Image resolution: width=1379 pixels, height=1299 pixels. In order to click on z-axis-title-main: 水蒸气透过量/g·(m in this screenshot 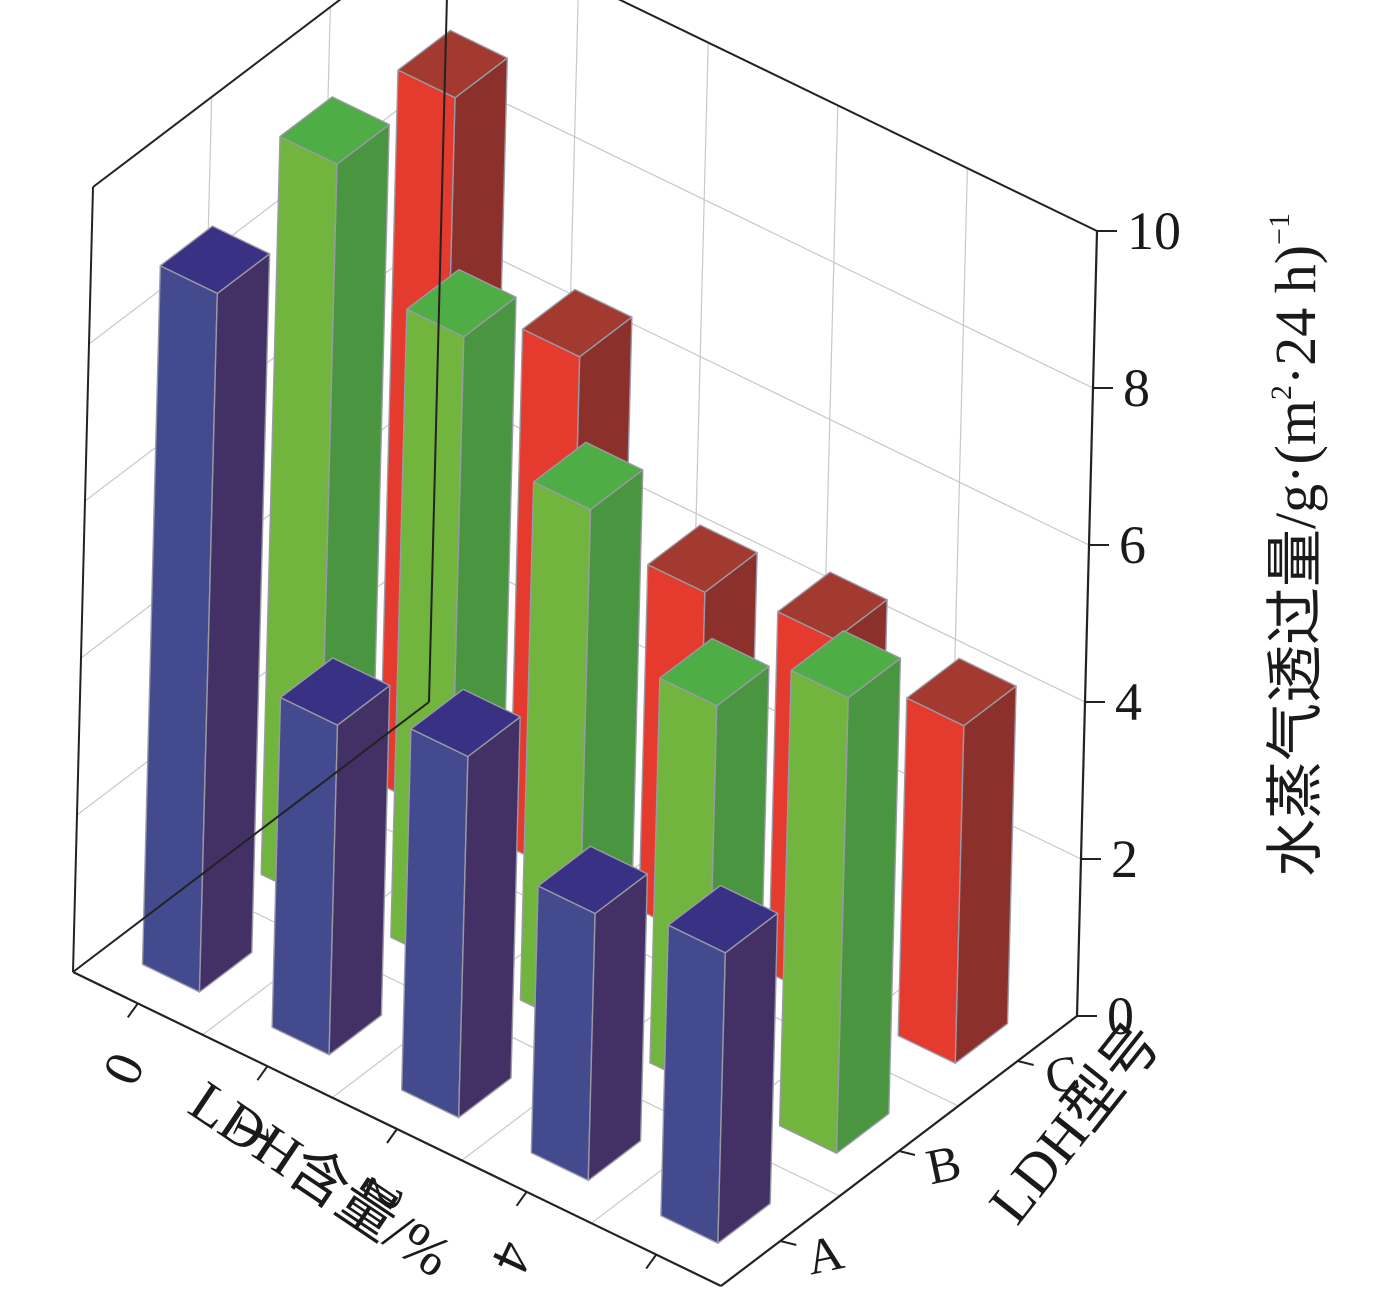, I will do `click(1295, 638)`.